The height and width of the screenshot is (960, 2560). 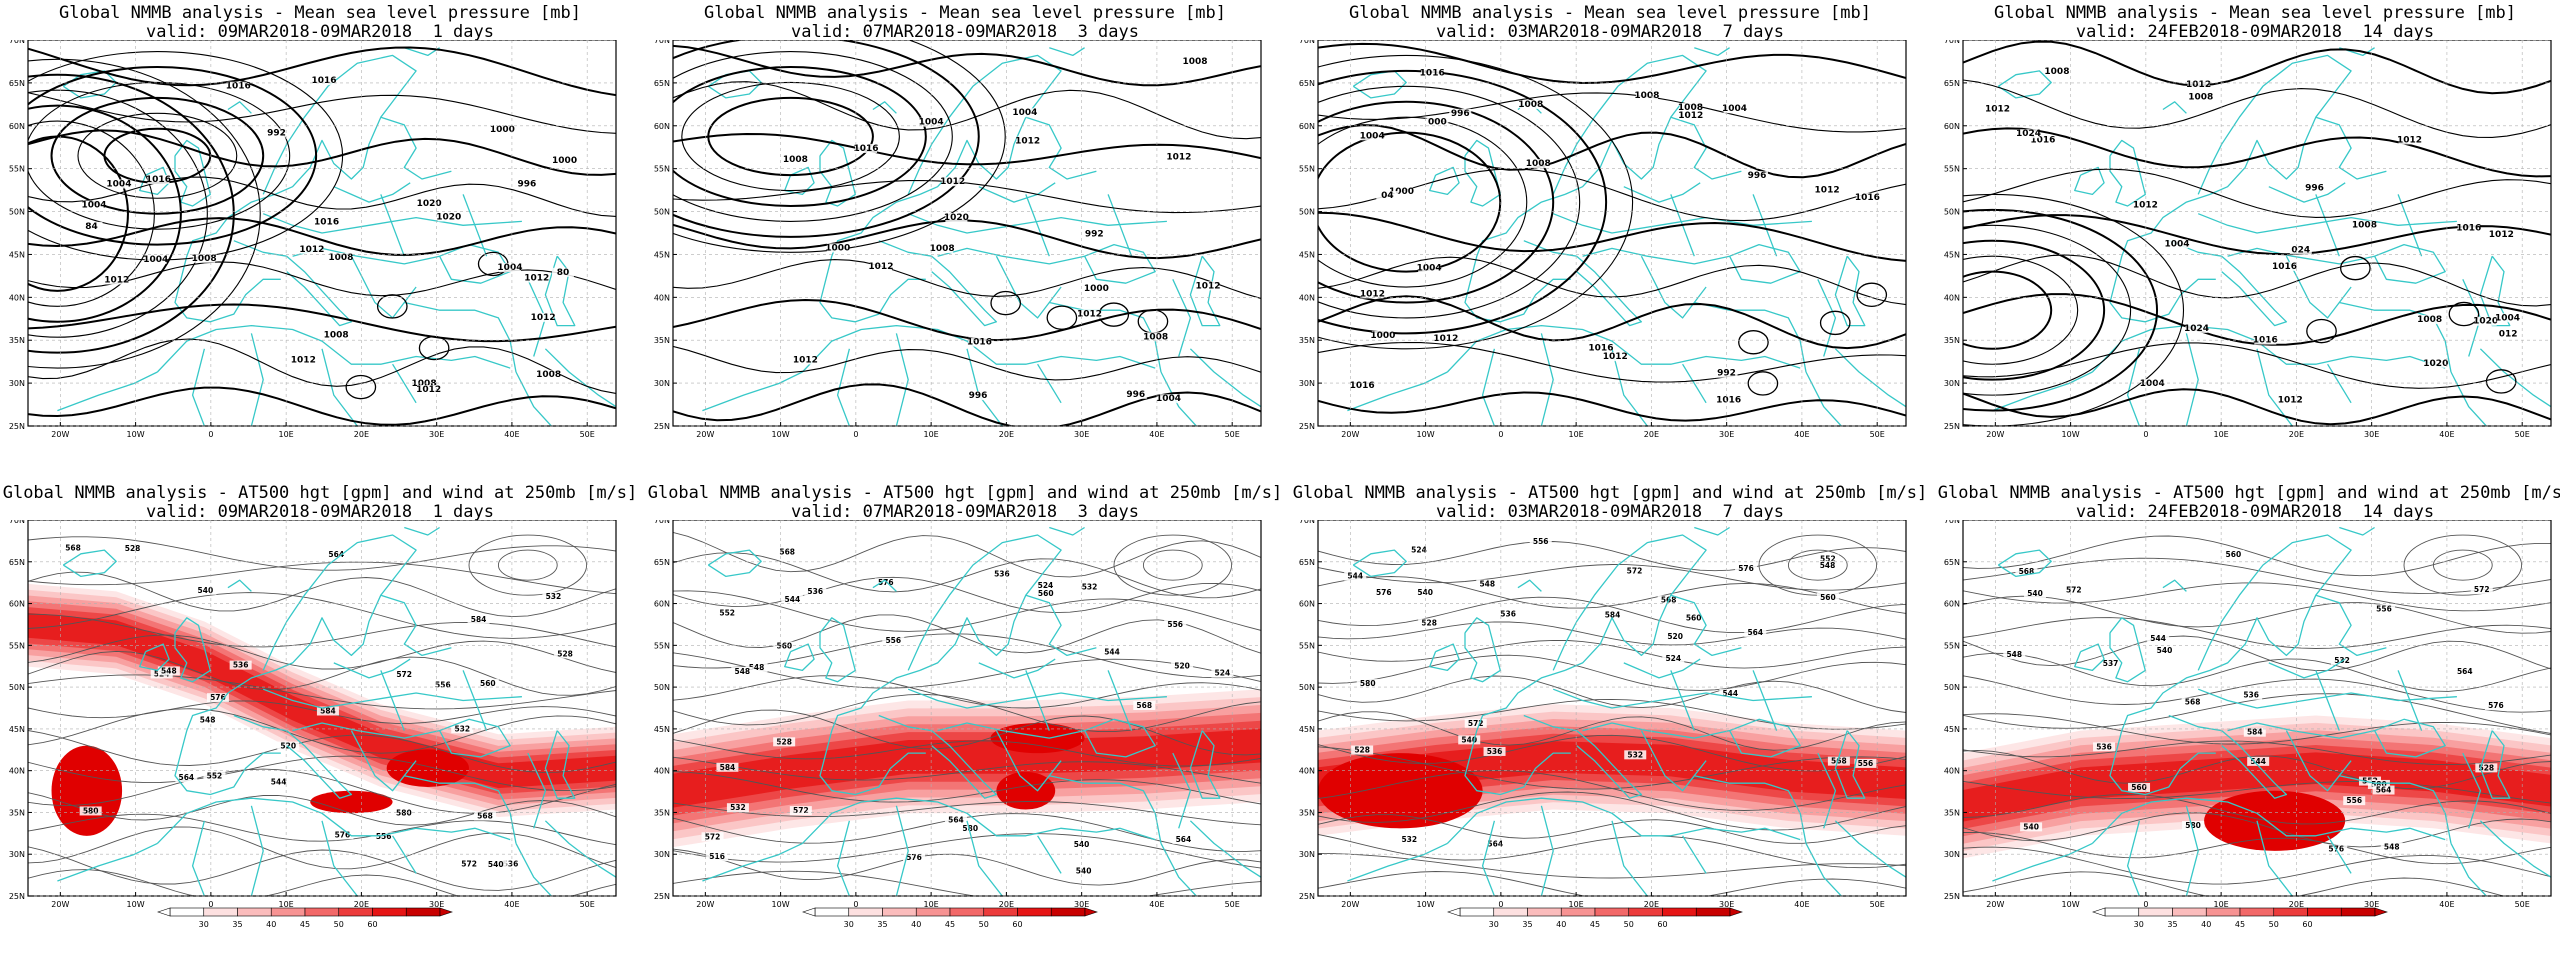 What do you see at coordinates (320, 512) in the screenshot?
I see `panel-valid-period: valid: 09MAR2018-09MAR2018 1 days` at bounding box center [320, 512].